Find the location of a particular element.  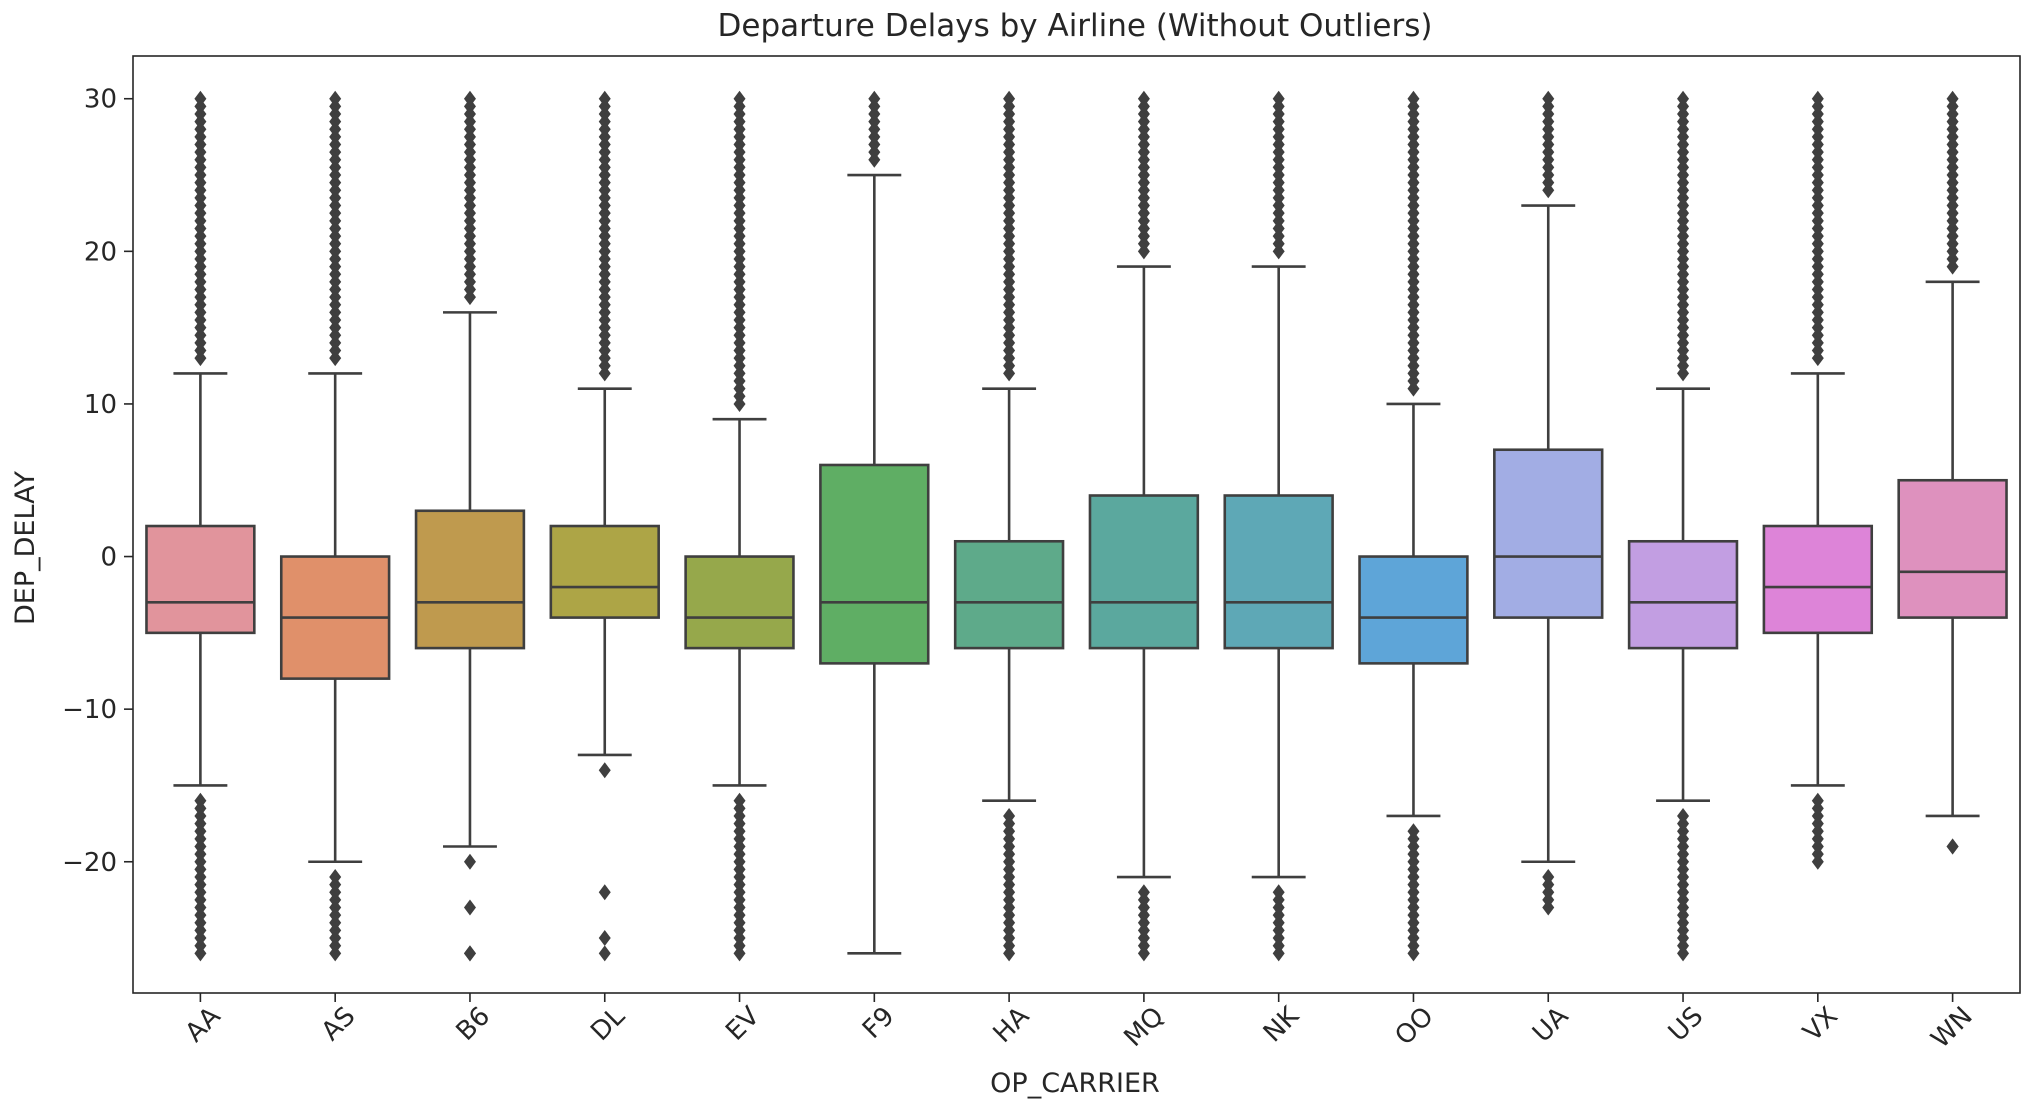

y-axis-label: DEP_DELAY is located at coordinates (25, 547).